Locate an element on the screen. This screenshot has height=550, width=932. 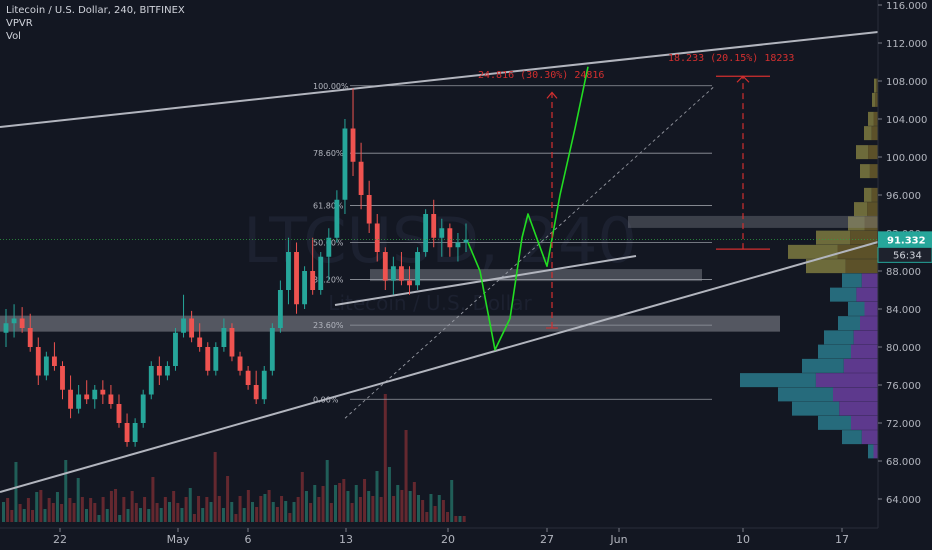
measure-arrowhead-left is located at coordinates (552, 95).